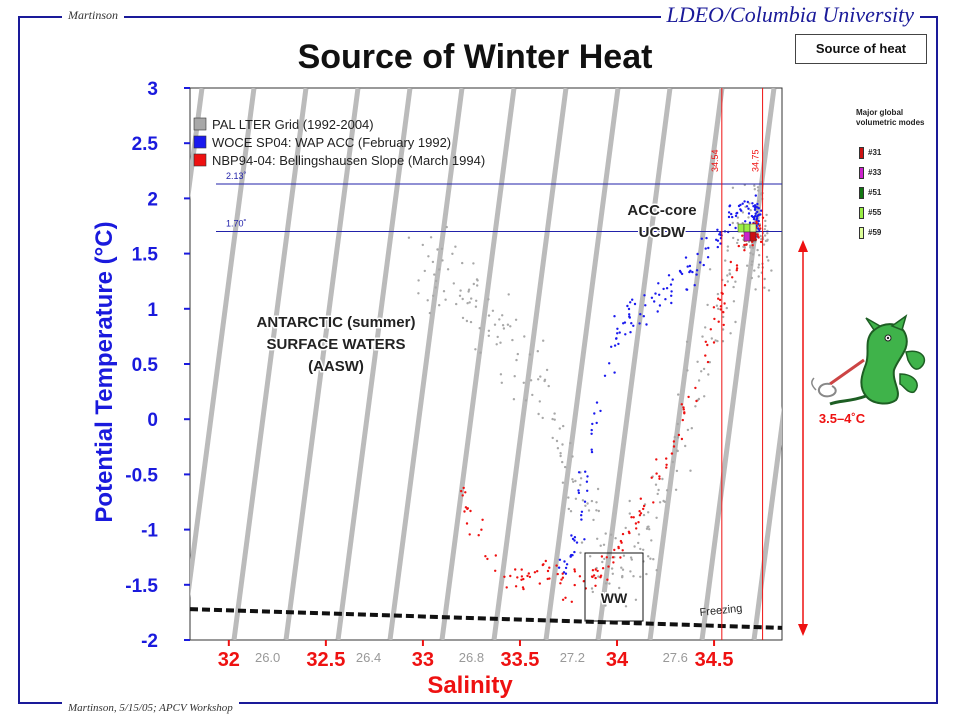  I want to click on isopycnal-line, so click(738, 364).